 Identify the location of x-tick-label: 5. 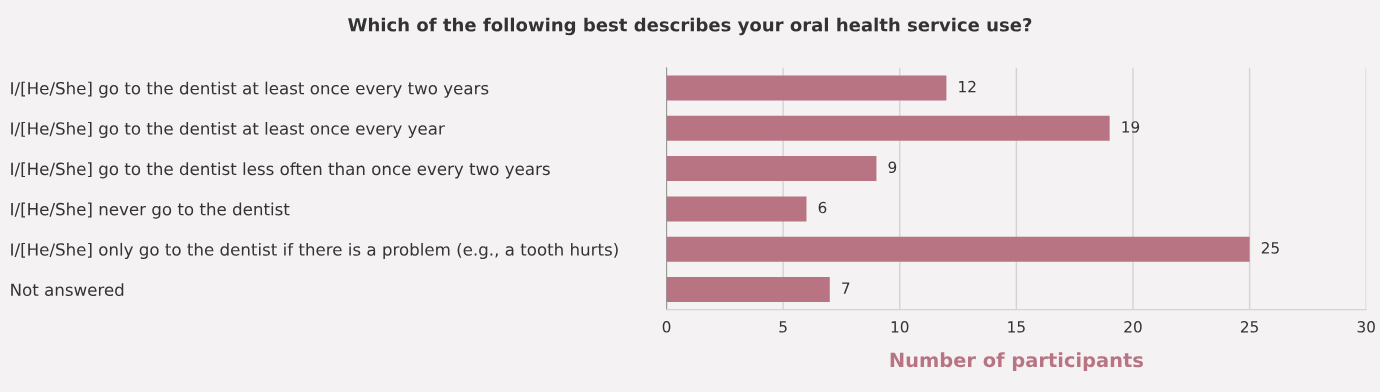
(783, 327).